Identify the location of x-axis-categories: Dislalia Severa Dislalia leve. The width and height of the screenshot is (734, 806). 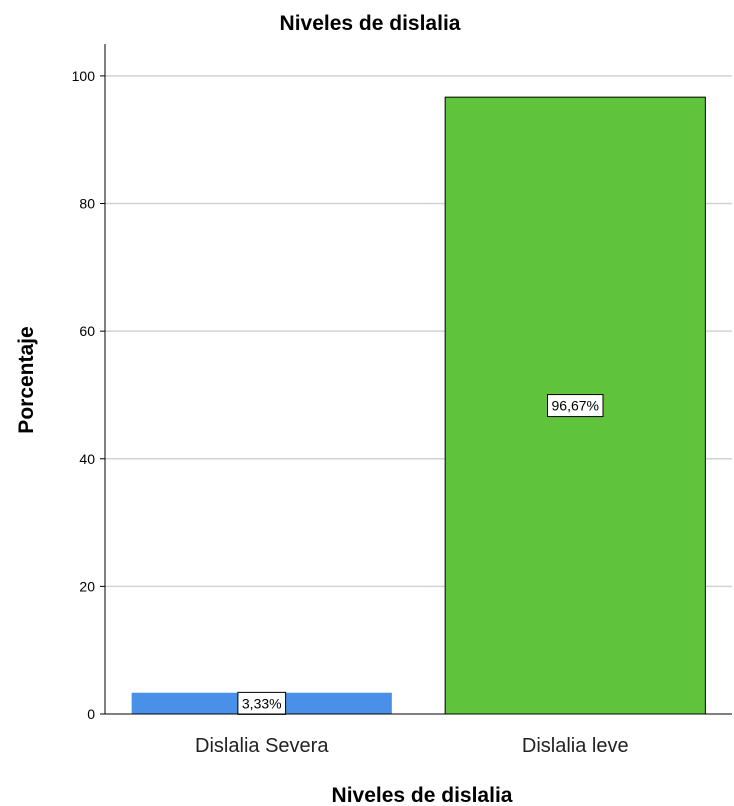
(412, 746).